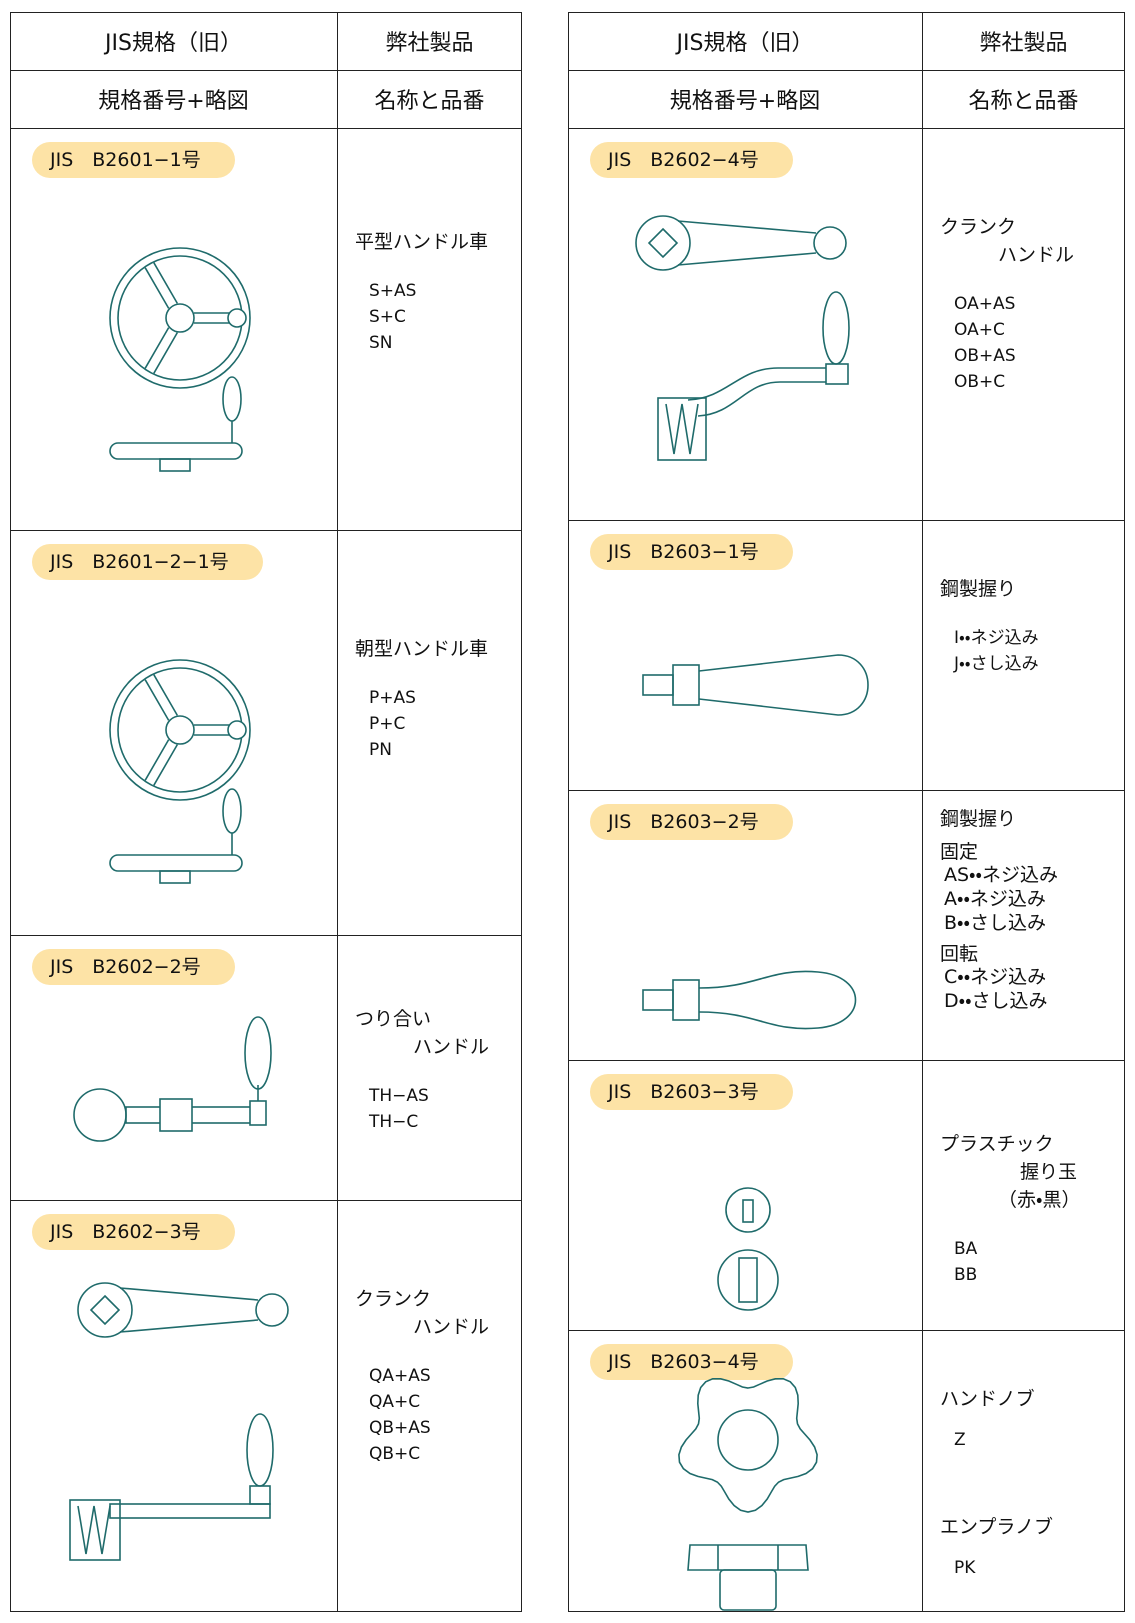 The height and width of the screenshot is (1623, 1135). Describe the element at coordinates (965, 1568) in the screenshot. I see `product-code: PK` at that location.